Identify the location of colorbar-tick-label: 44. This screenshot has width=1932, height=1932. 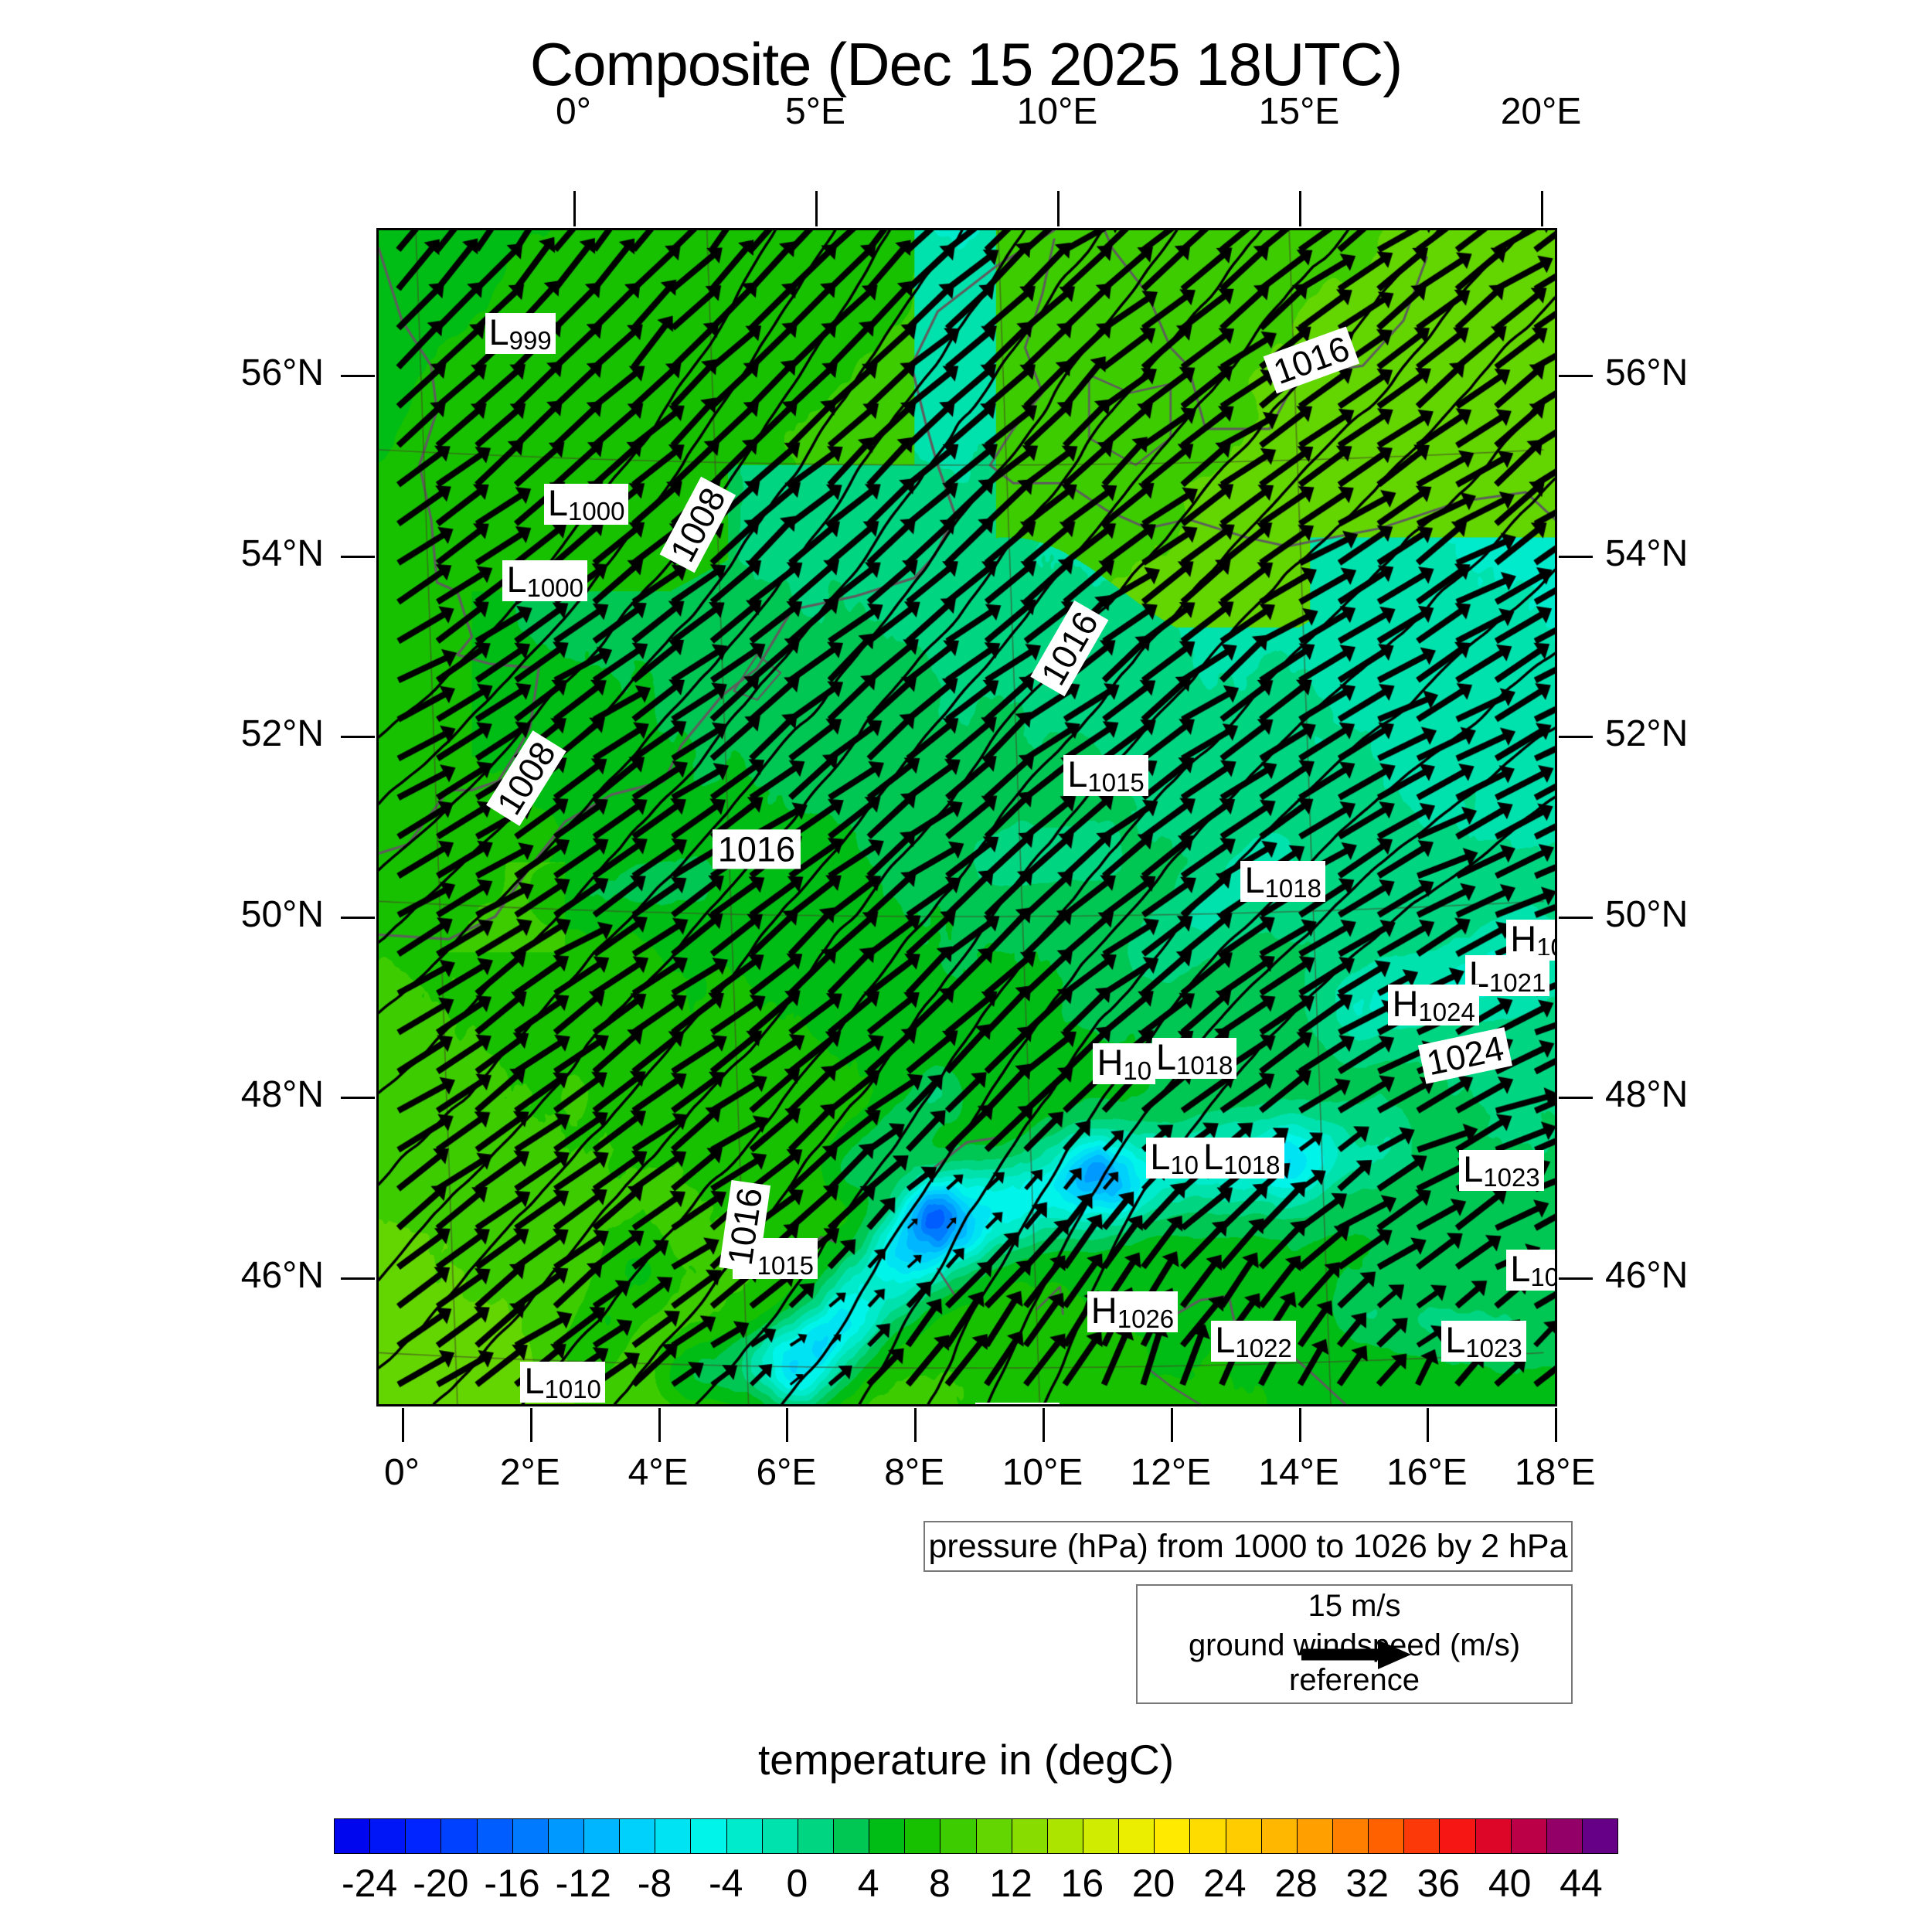
(1582, 1884).